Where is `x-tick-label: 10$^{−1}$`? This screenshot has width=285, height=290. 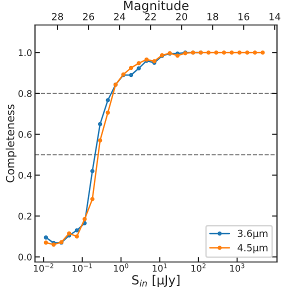
x-tick-label: 10$^{−1}$ is located at coordinates (82, 268).